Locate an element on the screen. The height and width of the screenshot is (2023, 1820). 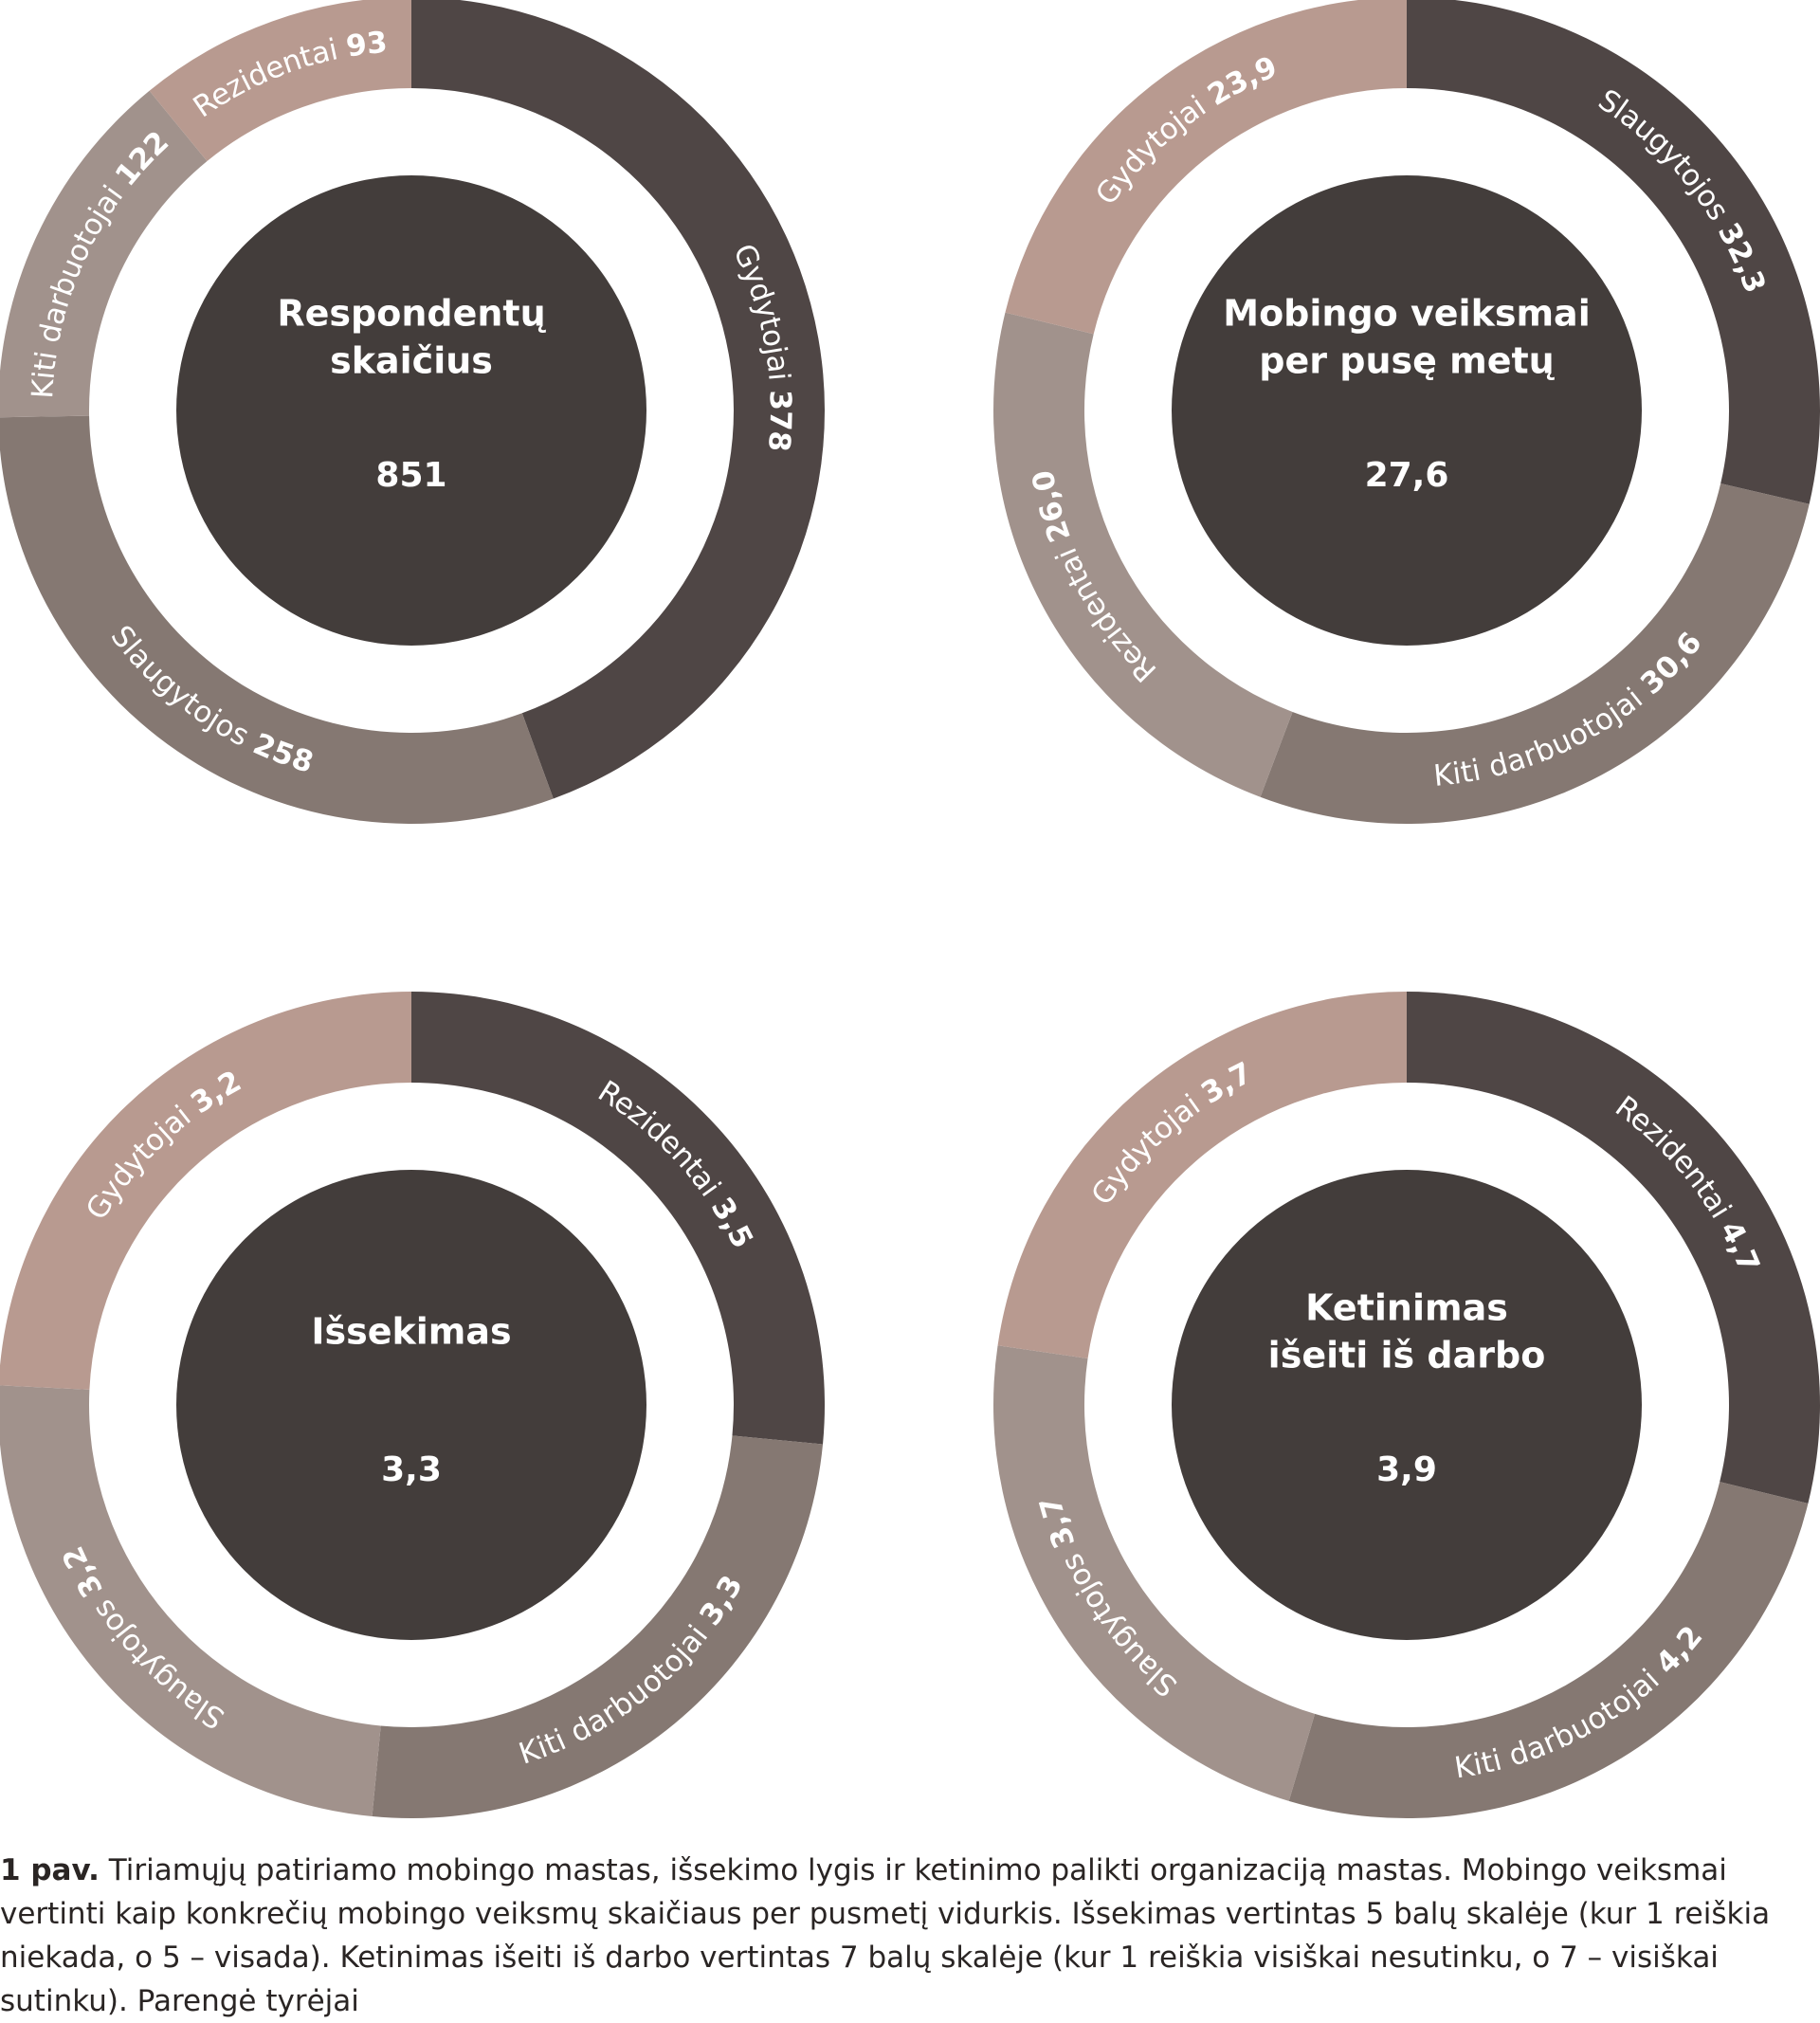
center-value: 3,9 is located at coordinates (1406, 1470).